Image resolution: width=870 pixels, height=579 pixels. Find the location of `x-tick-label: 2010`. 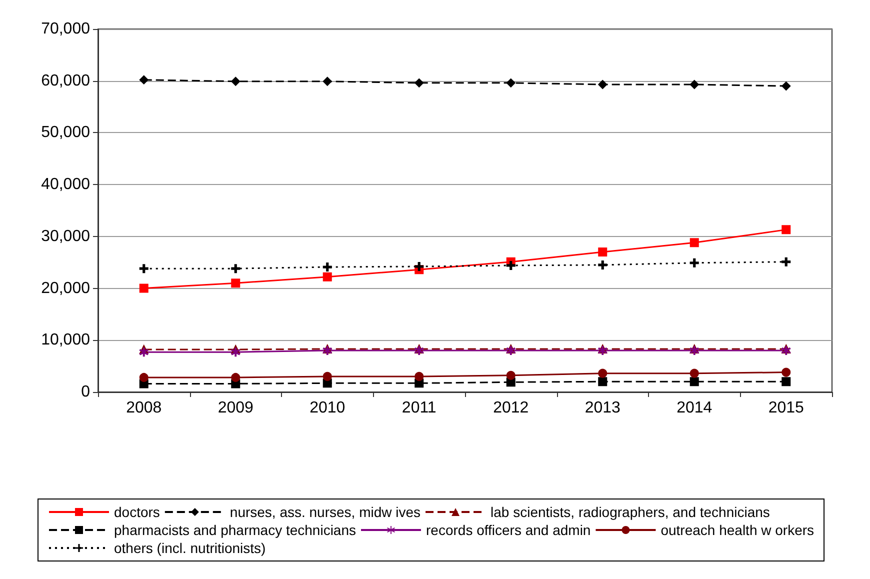

x-tick-label: 2010 is located at coordinates (328, 408).